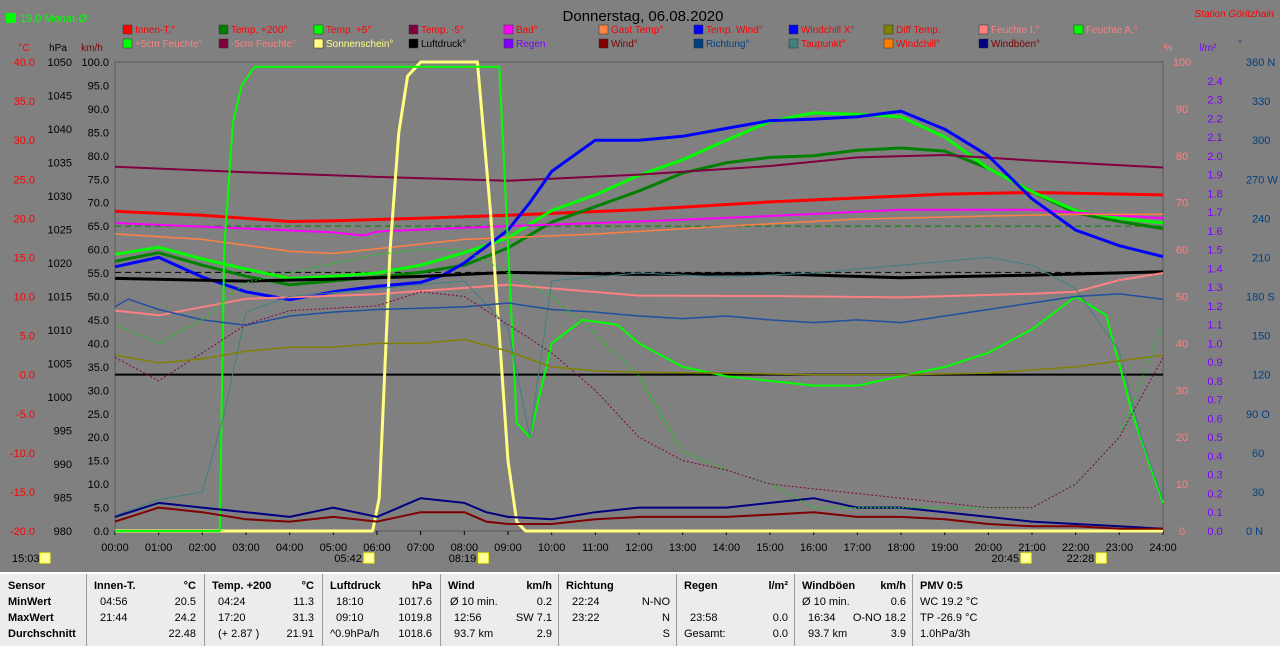 The height and width of the screenshot is (646, 1280). What do you see at coordinates (1015, 44) in the screenshot?
I see `legend-label: Windböen°` at bounding box center [1015, 44].